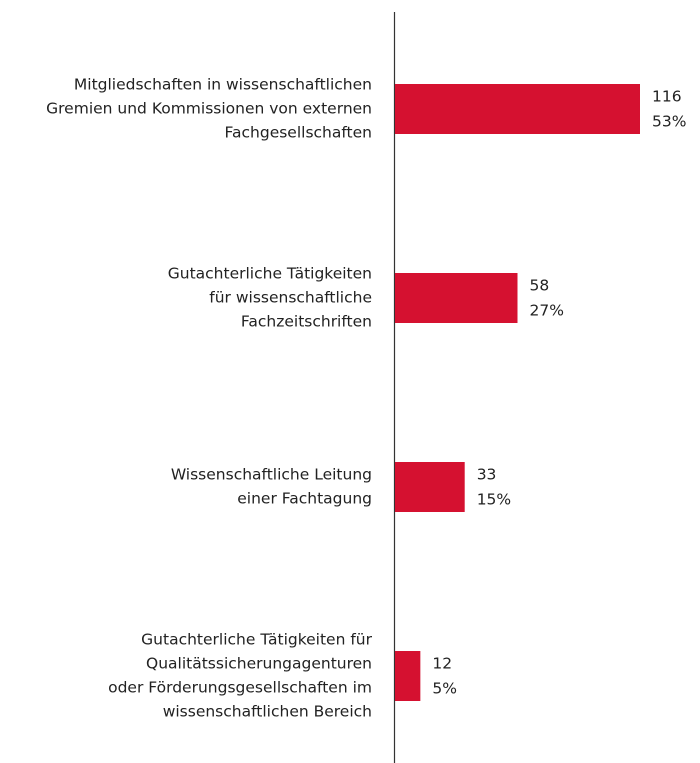 The height and width of the screenshot is (763, 700). I want to click on percent-label: 53%, so click(669, 122).